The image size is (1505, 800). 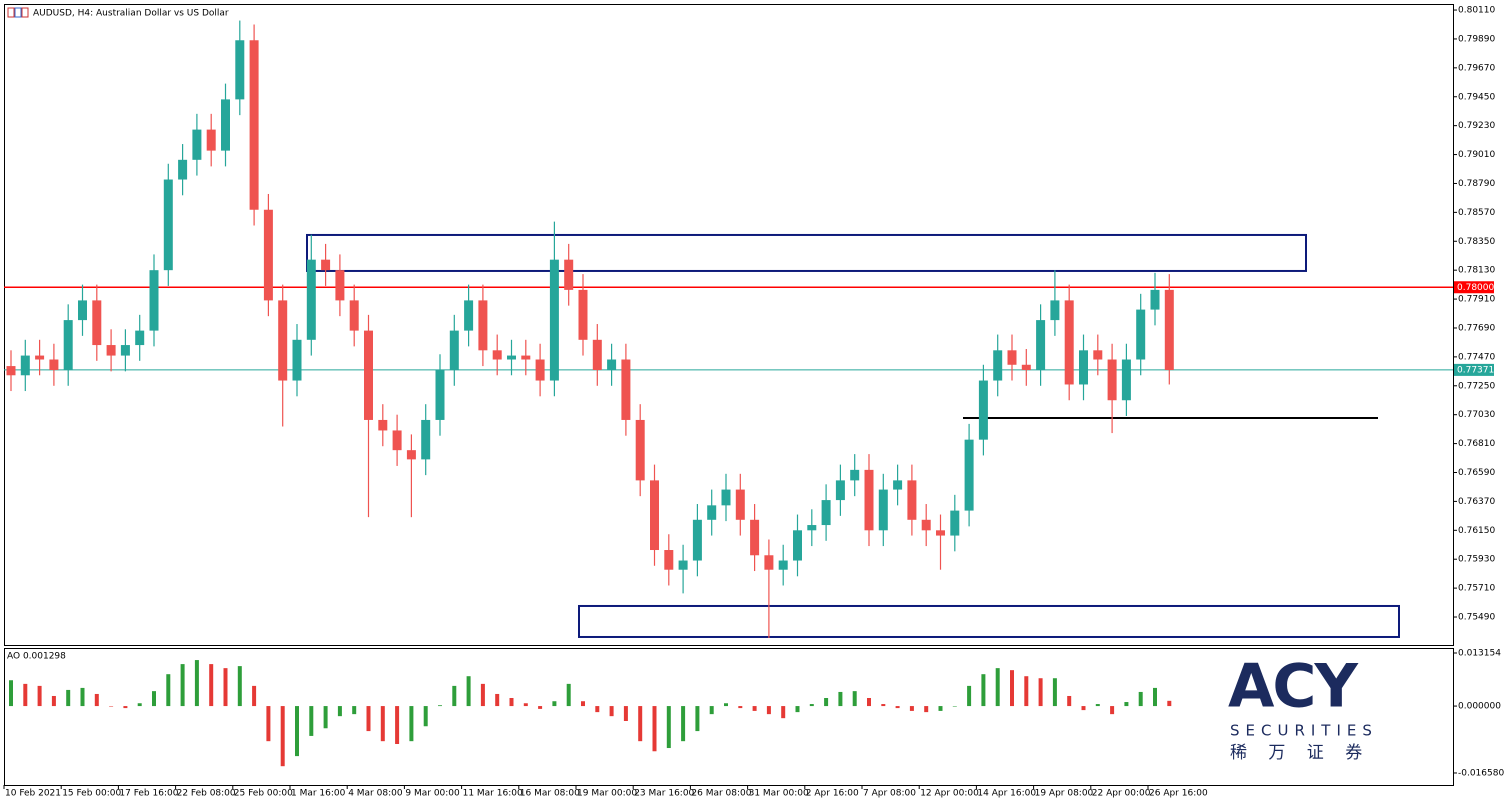 What do you see at coordinates (1476, 357) in the screenshot?
I see `y-tick-label: 0.77470` at bounding box center [1476, 357].